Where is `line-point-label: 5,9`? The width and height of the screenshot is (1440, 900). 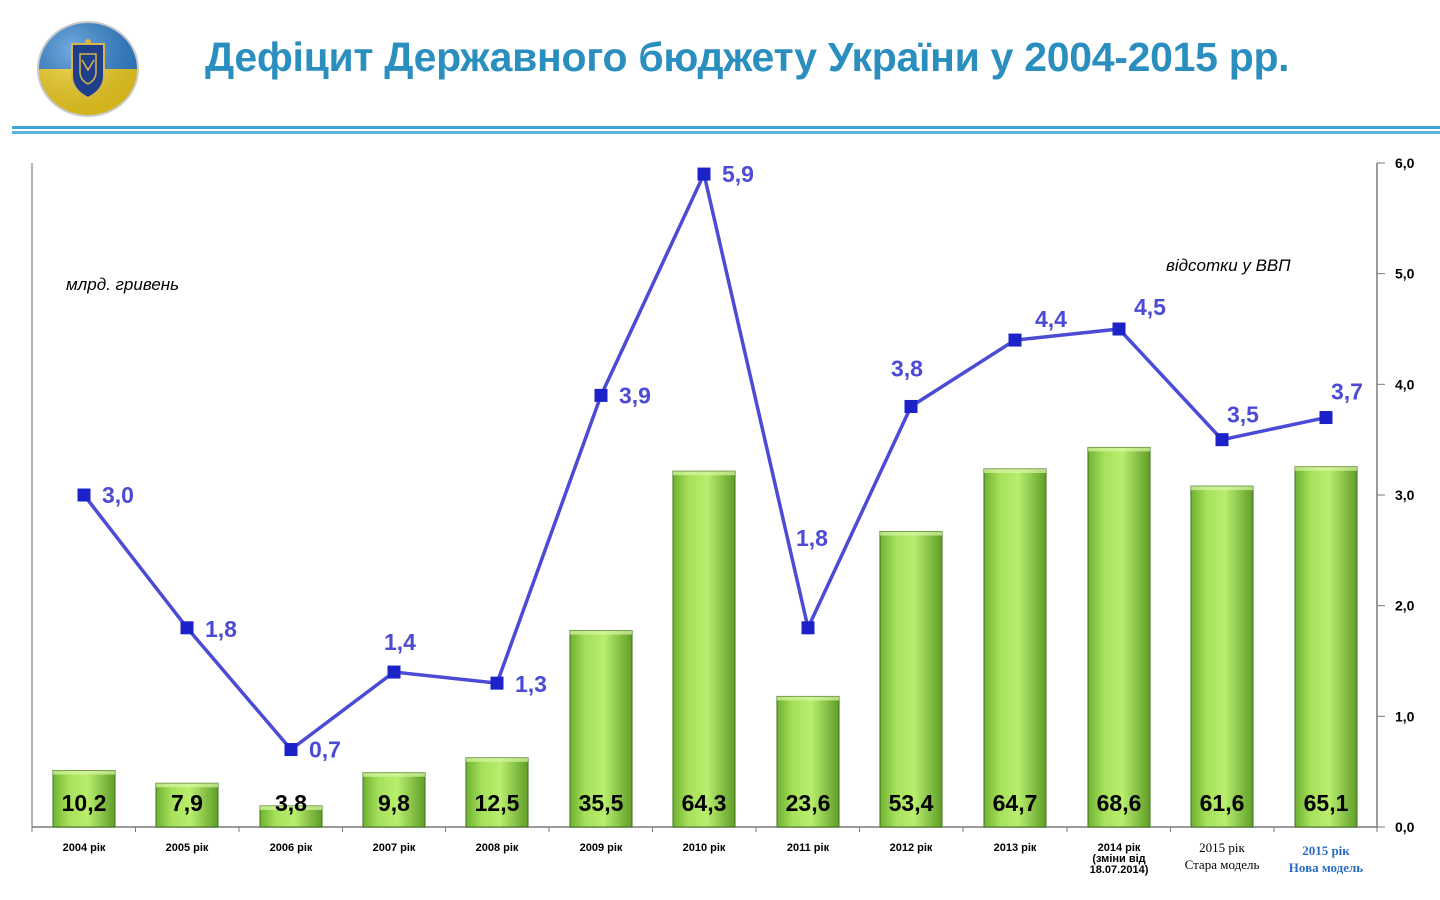 line-point-label: 5,9 is located at coordinates (738, 174).